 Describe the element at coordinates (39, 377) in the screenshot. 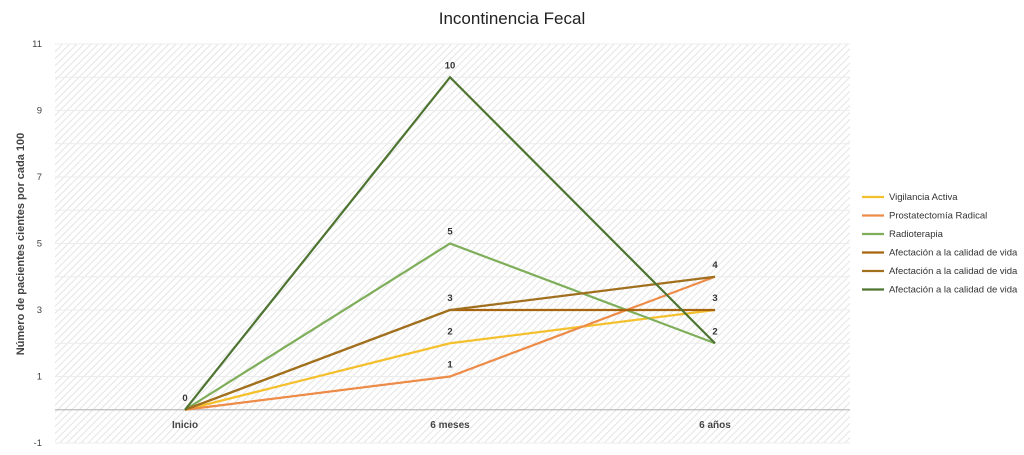

I see `y-tick-label: 1` at that location.